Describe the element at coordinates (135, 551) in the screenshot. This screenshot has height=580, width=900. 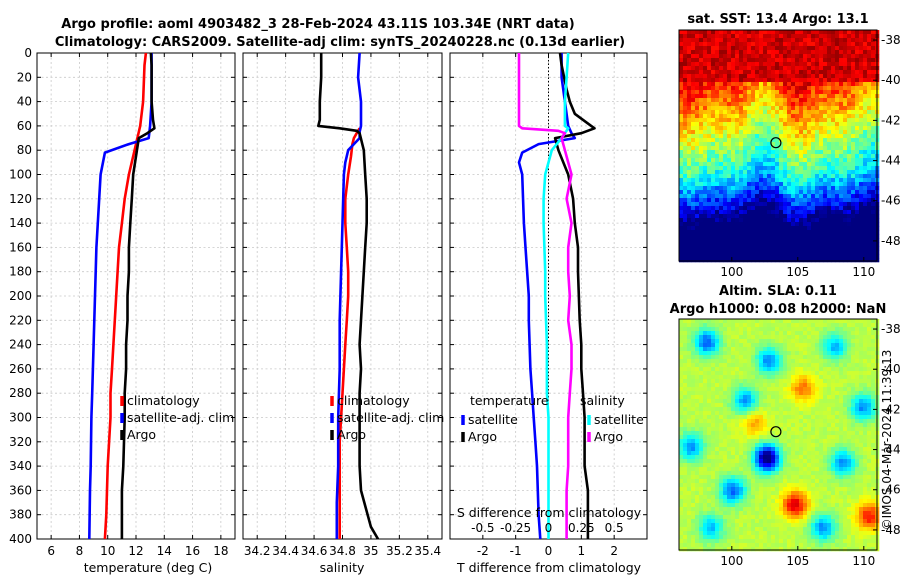
I see `x-tick-label: 12` at that location.